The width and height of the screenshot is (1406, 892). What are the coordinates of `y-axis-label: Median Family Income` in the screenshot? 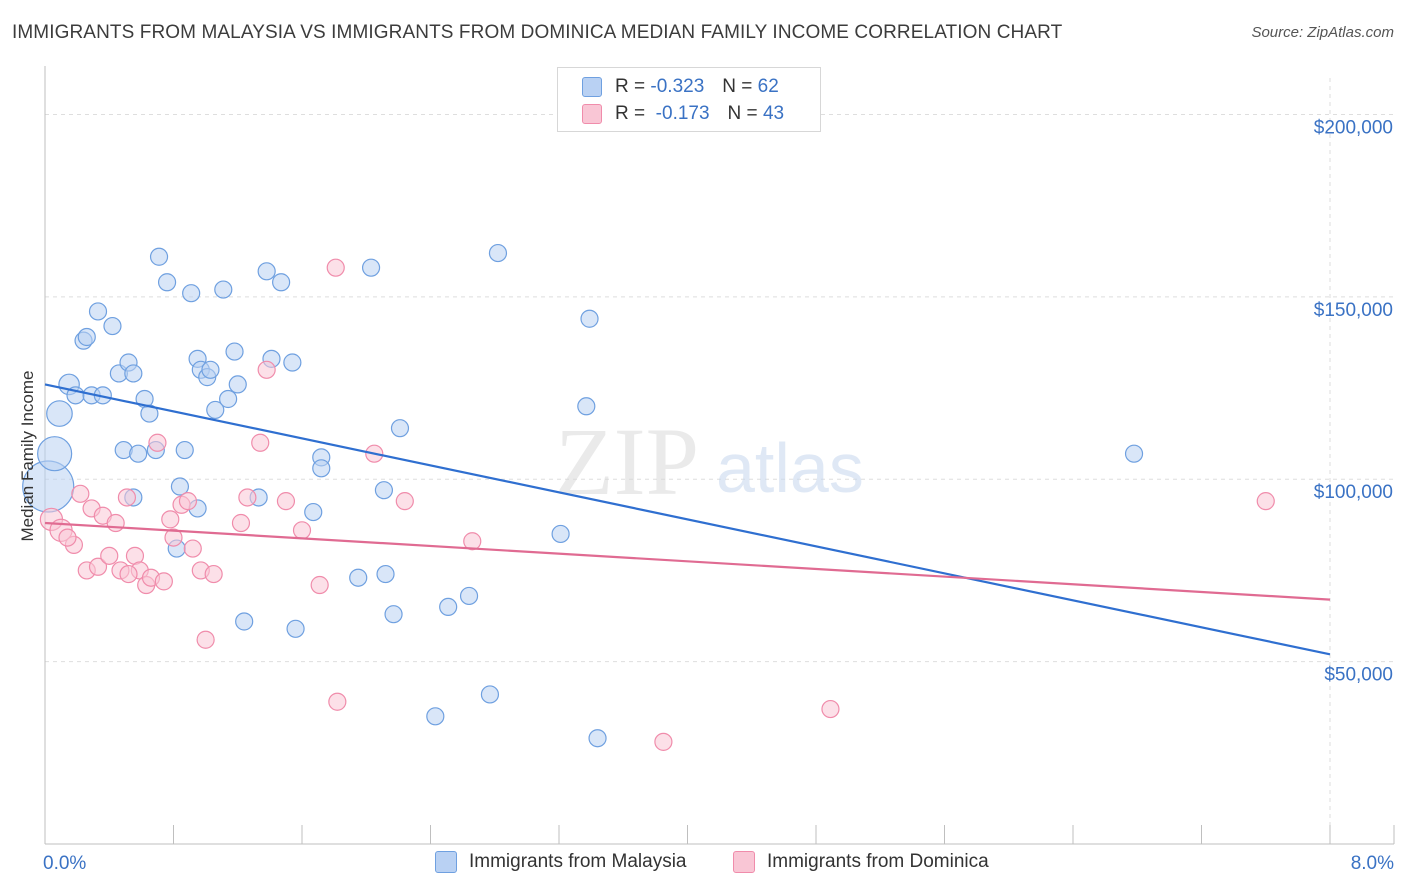 It's located at (27, 456).